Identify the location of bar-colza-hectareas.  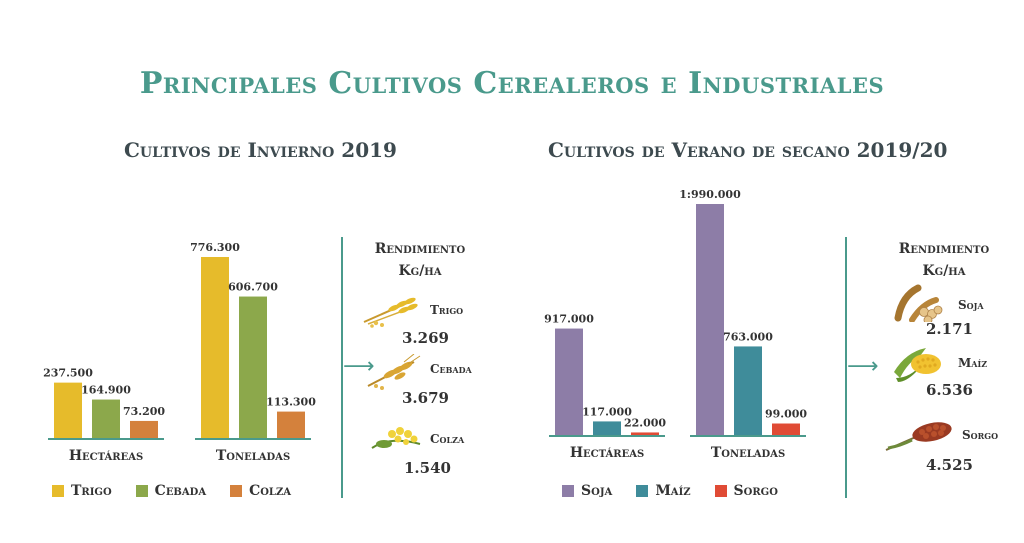
(144, 429).